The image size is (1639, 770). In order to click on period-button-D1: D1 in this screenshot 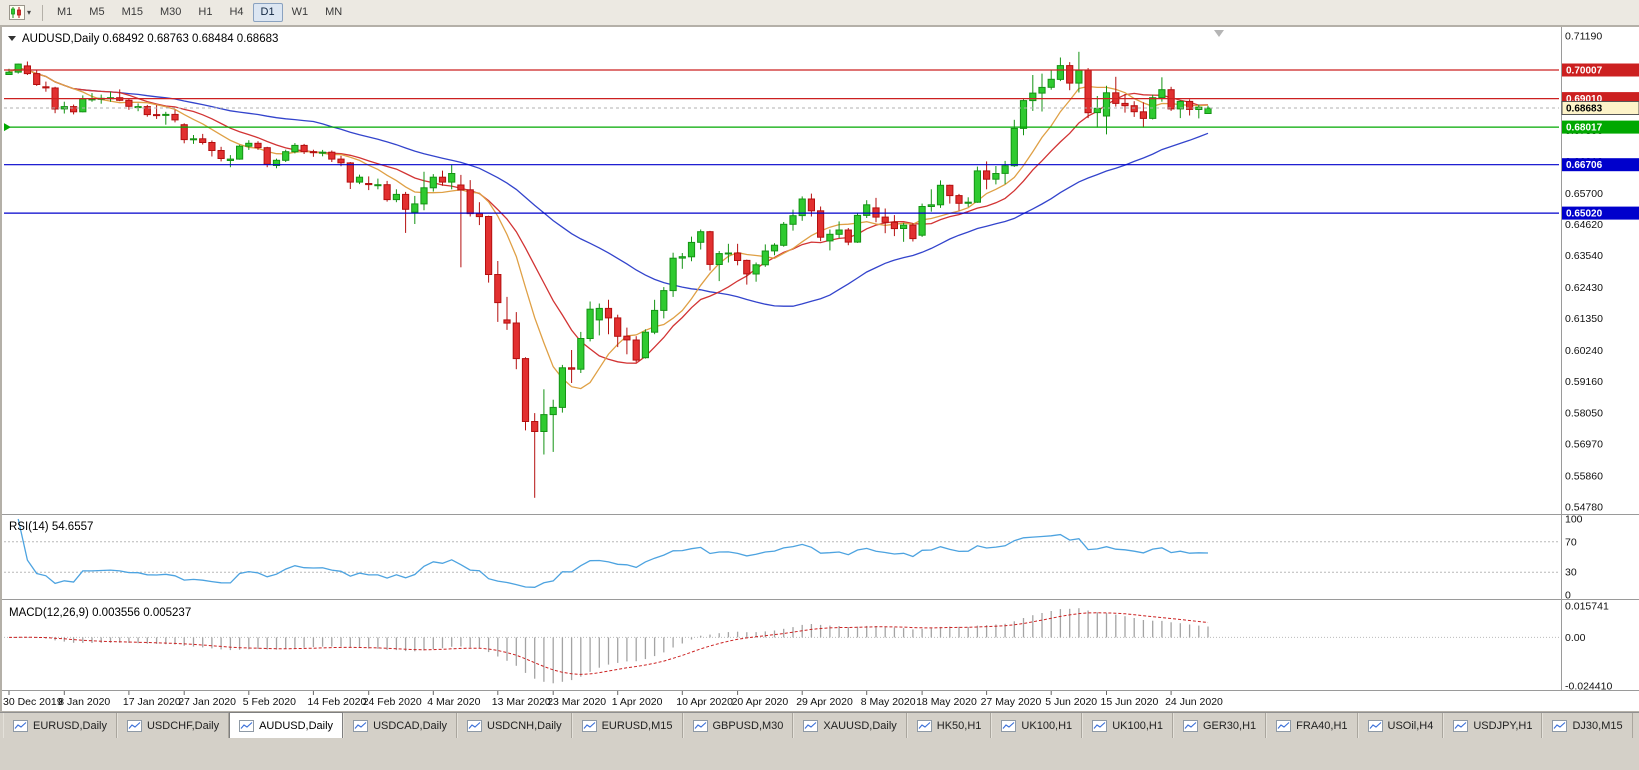, I will do `click(267, 12)`.